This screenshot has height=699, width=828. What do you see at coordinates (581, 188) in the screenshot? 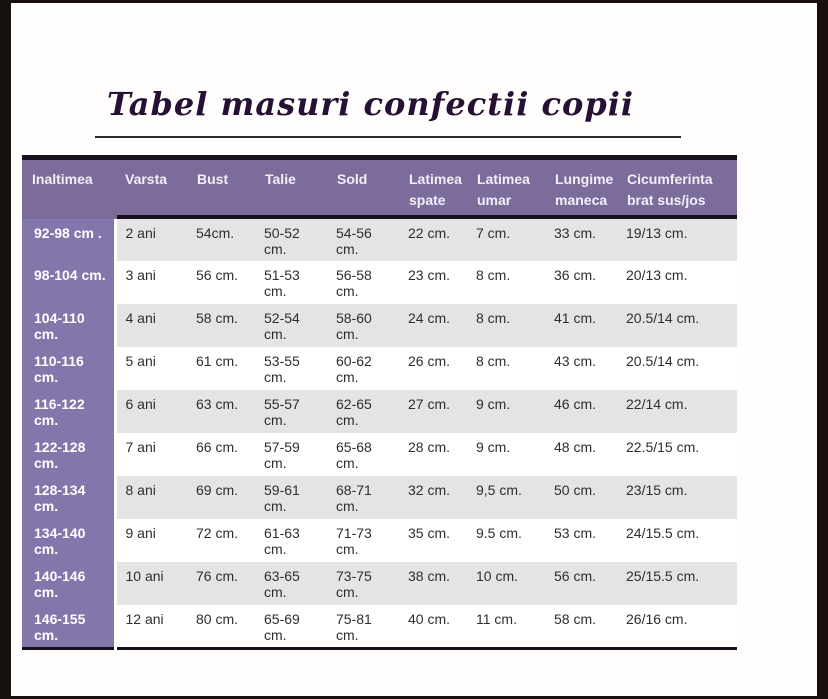
I see `column-header-lungime-maneca: Lungime maneca` at bounding box center [581, 188].